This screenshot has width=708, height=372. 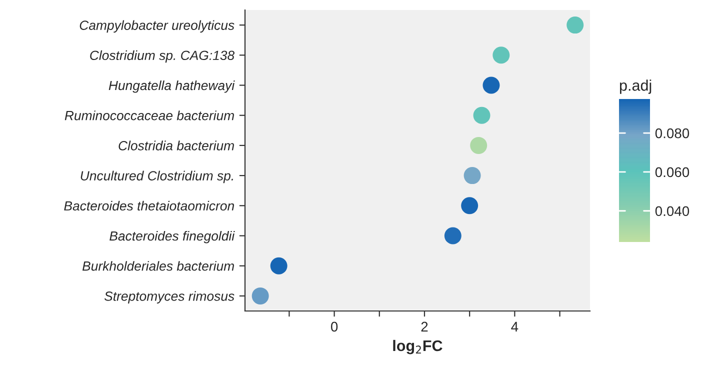 I want to click on y-tick-label: Hungatella hathewayi, so click(x=171, y=86).